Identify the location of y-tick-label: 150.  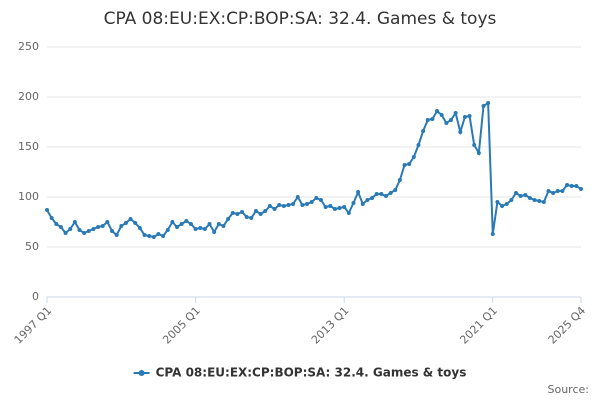
(28, 146).